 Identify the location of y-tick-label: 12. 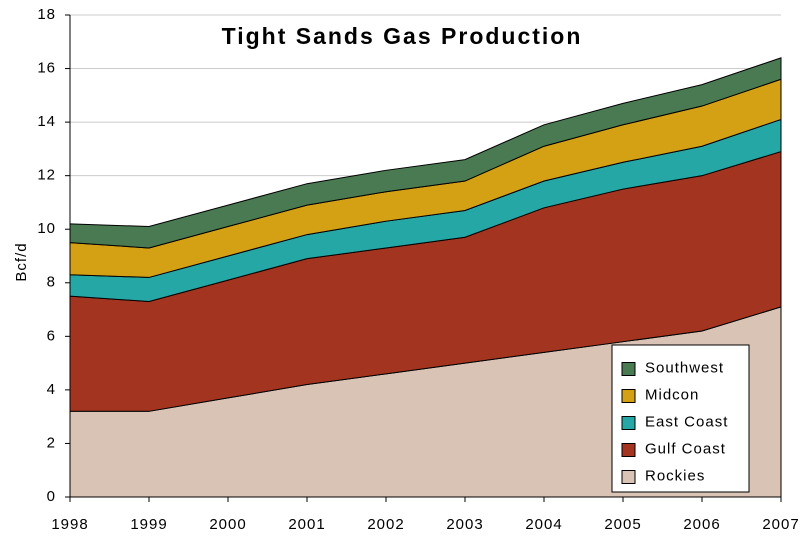
(46, 175).